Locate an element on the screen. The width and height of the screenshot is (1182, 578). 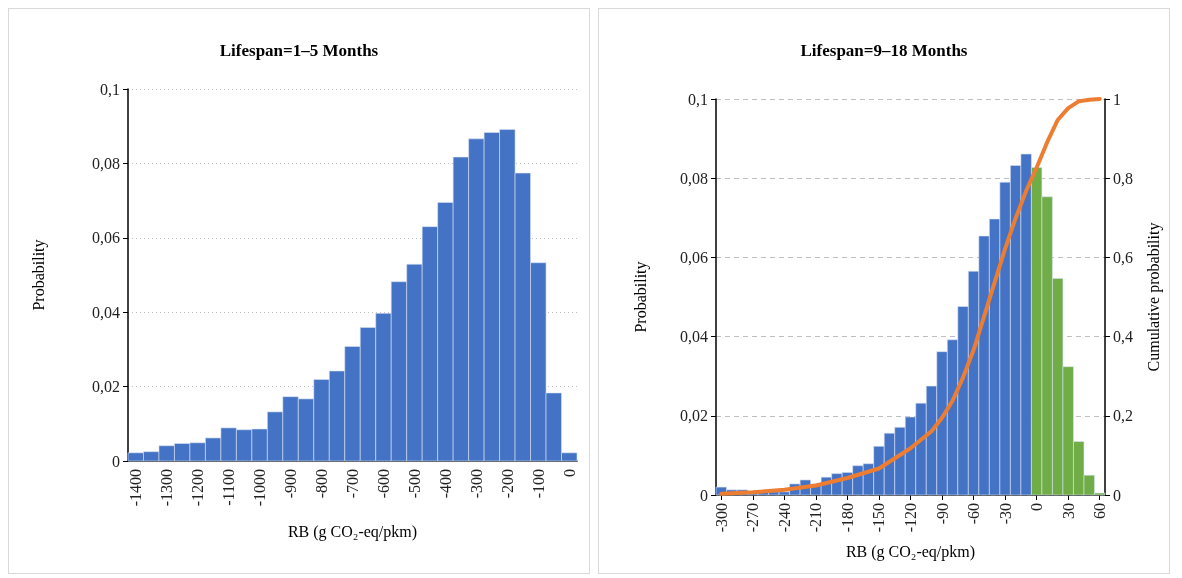
x-tick-label: -1200 is located at coordinates (198, 488).